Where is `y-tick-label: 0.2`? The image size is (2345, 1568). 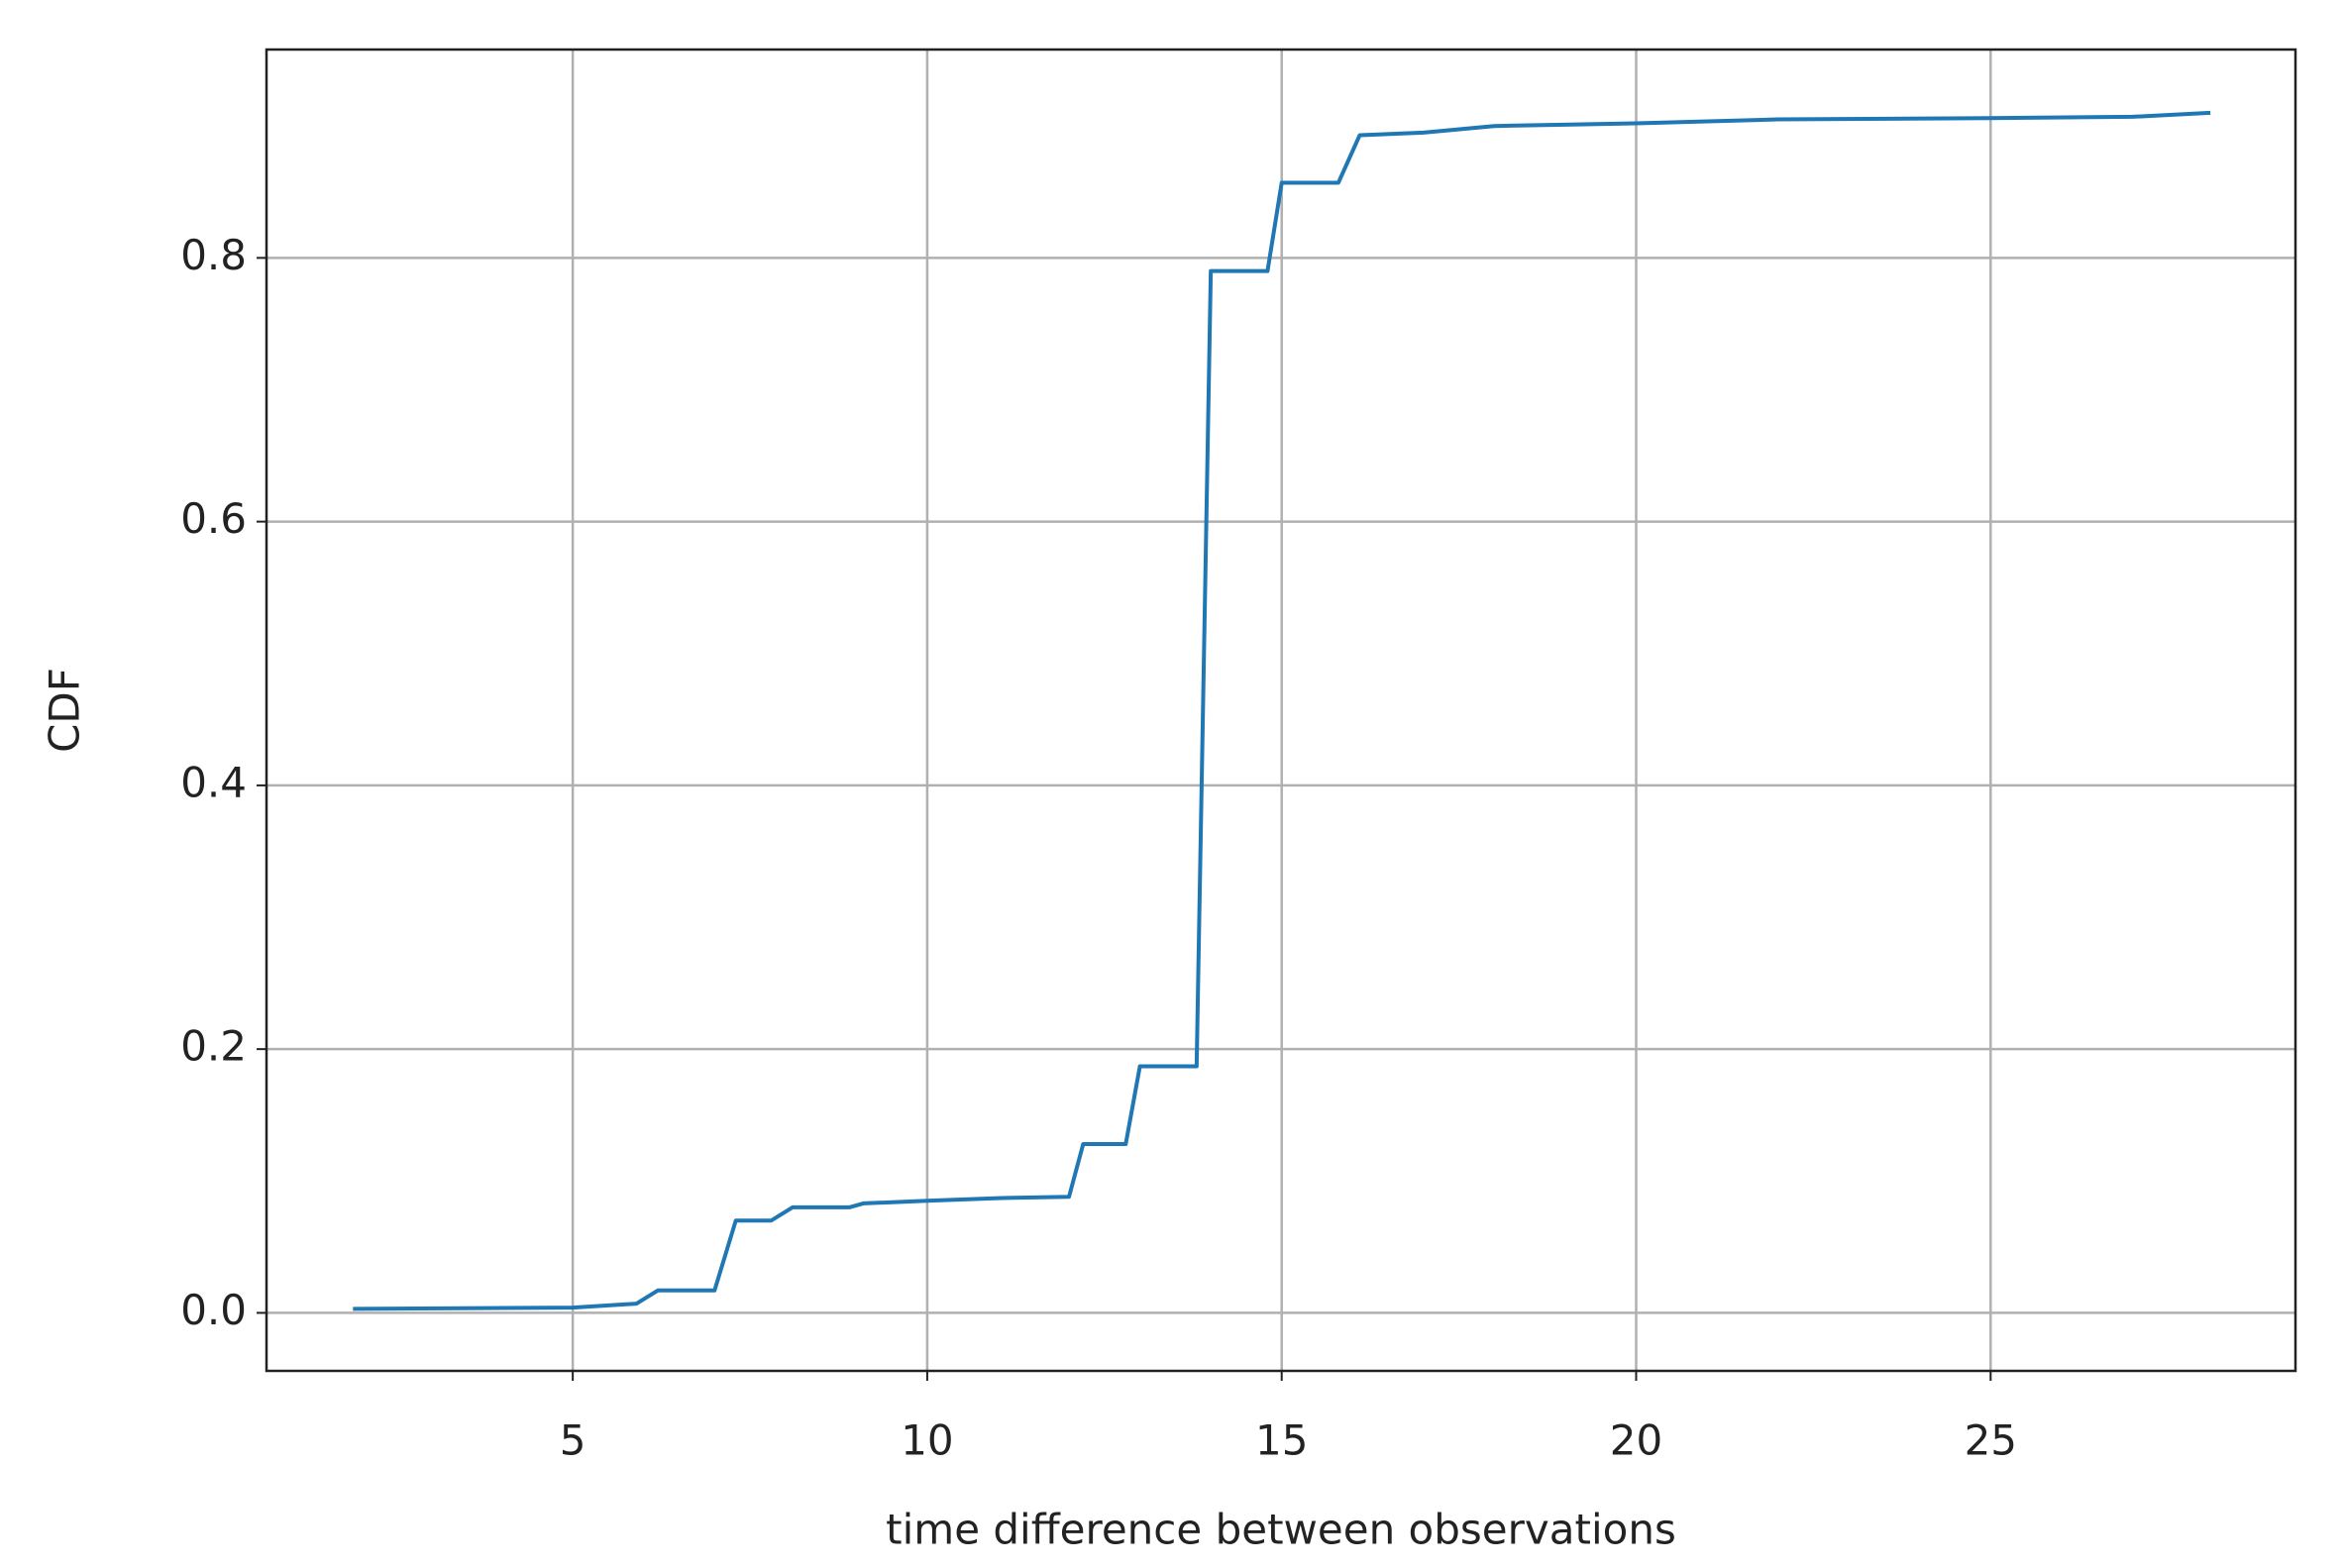 y-tick-label: 0.2 is located at coordinates (213, 1047).